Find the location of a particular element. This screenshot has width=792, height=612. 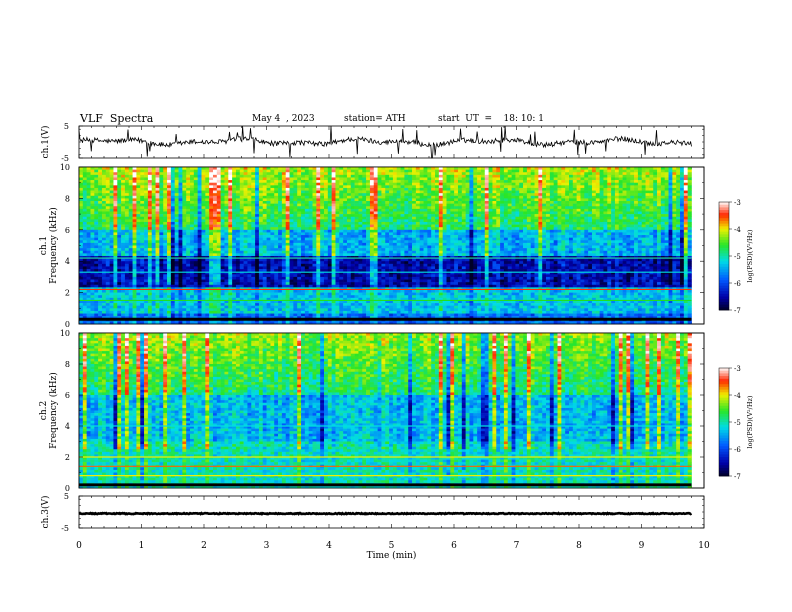

x-tick-label: 9 is located at coordinates (642, 546).